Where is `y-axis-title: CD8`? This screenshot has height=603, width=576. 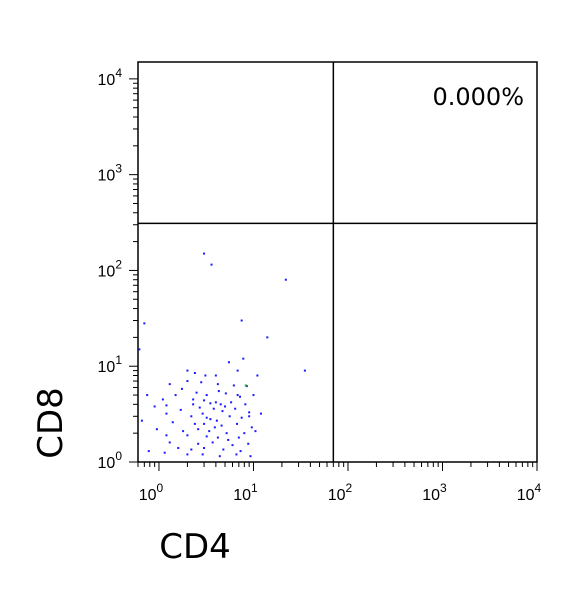 y-axis-title: CD8 is located at coordinates (51, 423).